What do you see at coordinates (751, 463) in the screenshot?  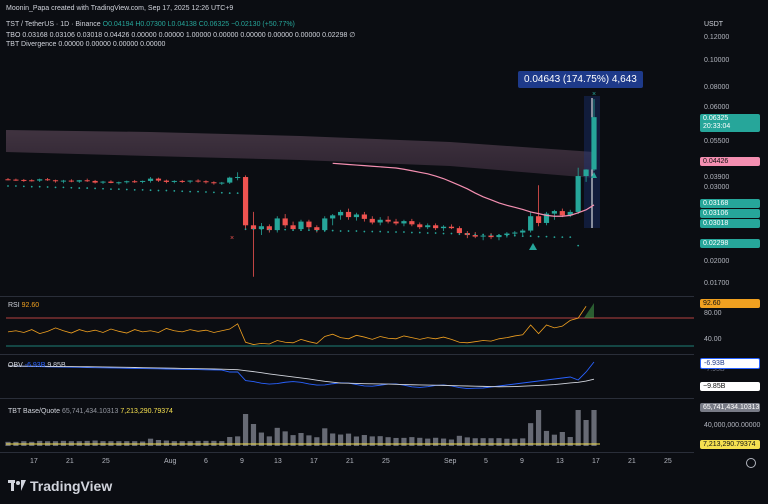 I see `gear-icon` at bounding box center [751, 463].